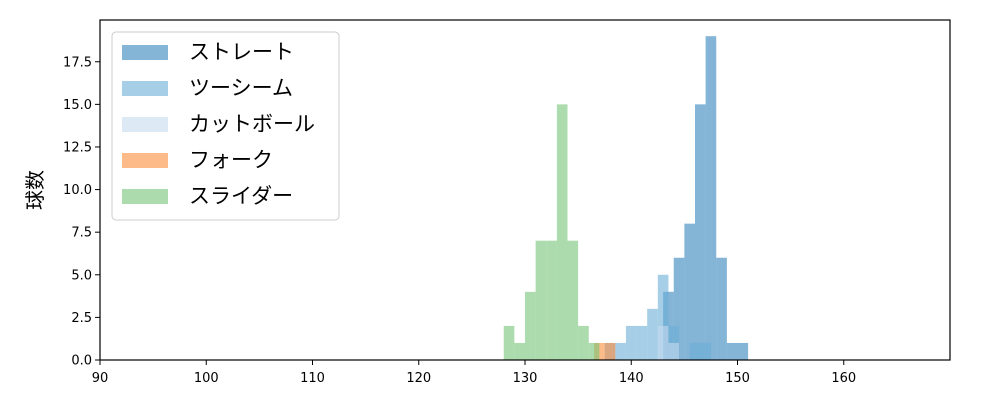 This screenshot has width=1000, height=404. Describe the element at coordinates (737, 378) in the screenshot. I see `x-tick-label: 150` at that location.